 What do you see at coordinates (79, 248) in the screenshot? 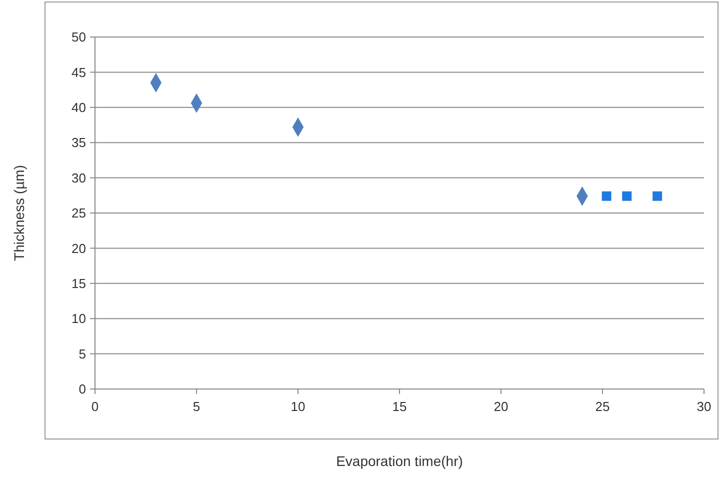
I see `y-tick-label: 20` at bounding box center [79, 248].